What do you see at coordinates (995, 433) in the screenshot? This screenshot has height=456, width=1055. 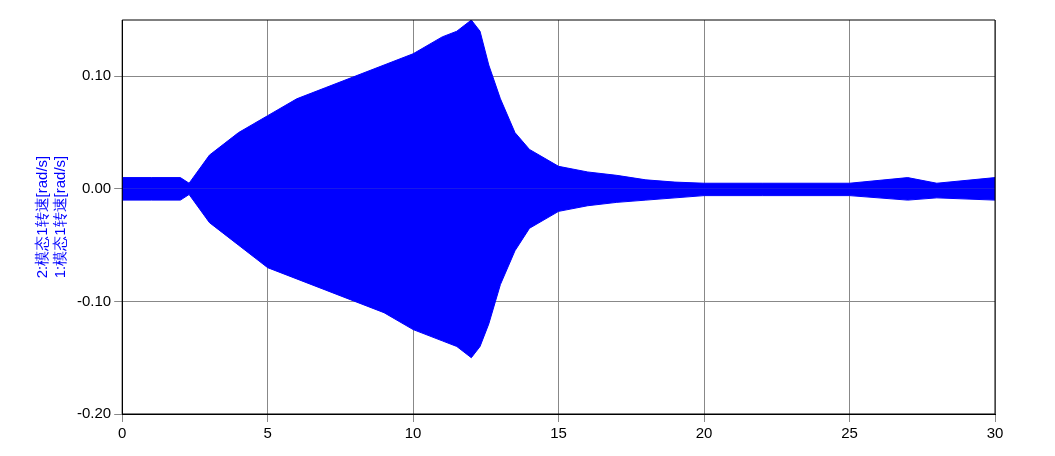 I see `x-tick-label: 30` at bounding box center [995, 433].